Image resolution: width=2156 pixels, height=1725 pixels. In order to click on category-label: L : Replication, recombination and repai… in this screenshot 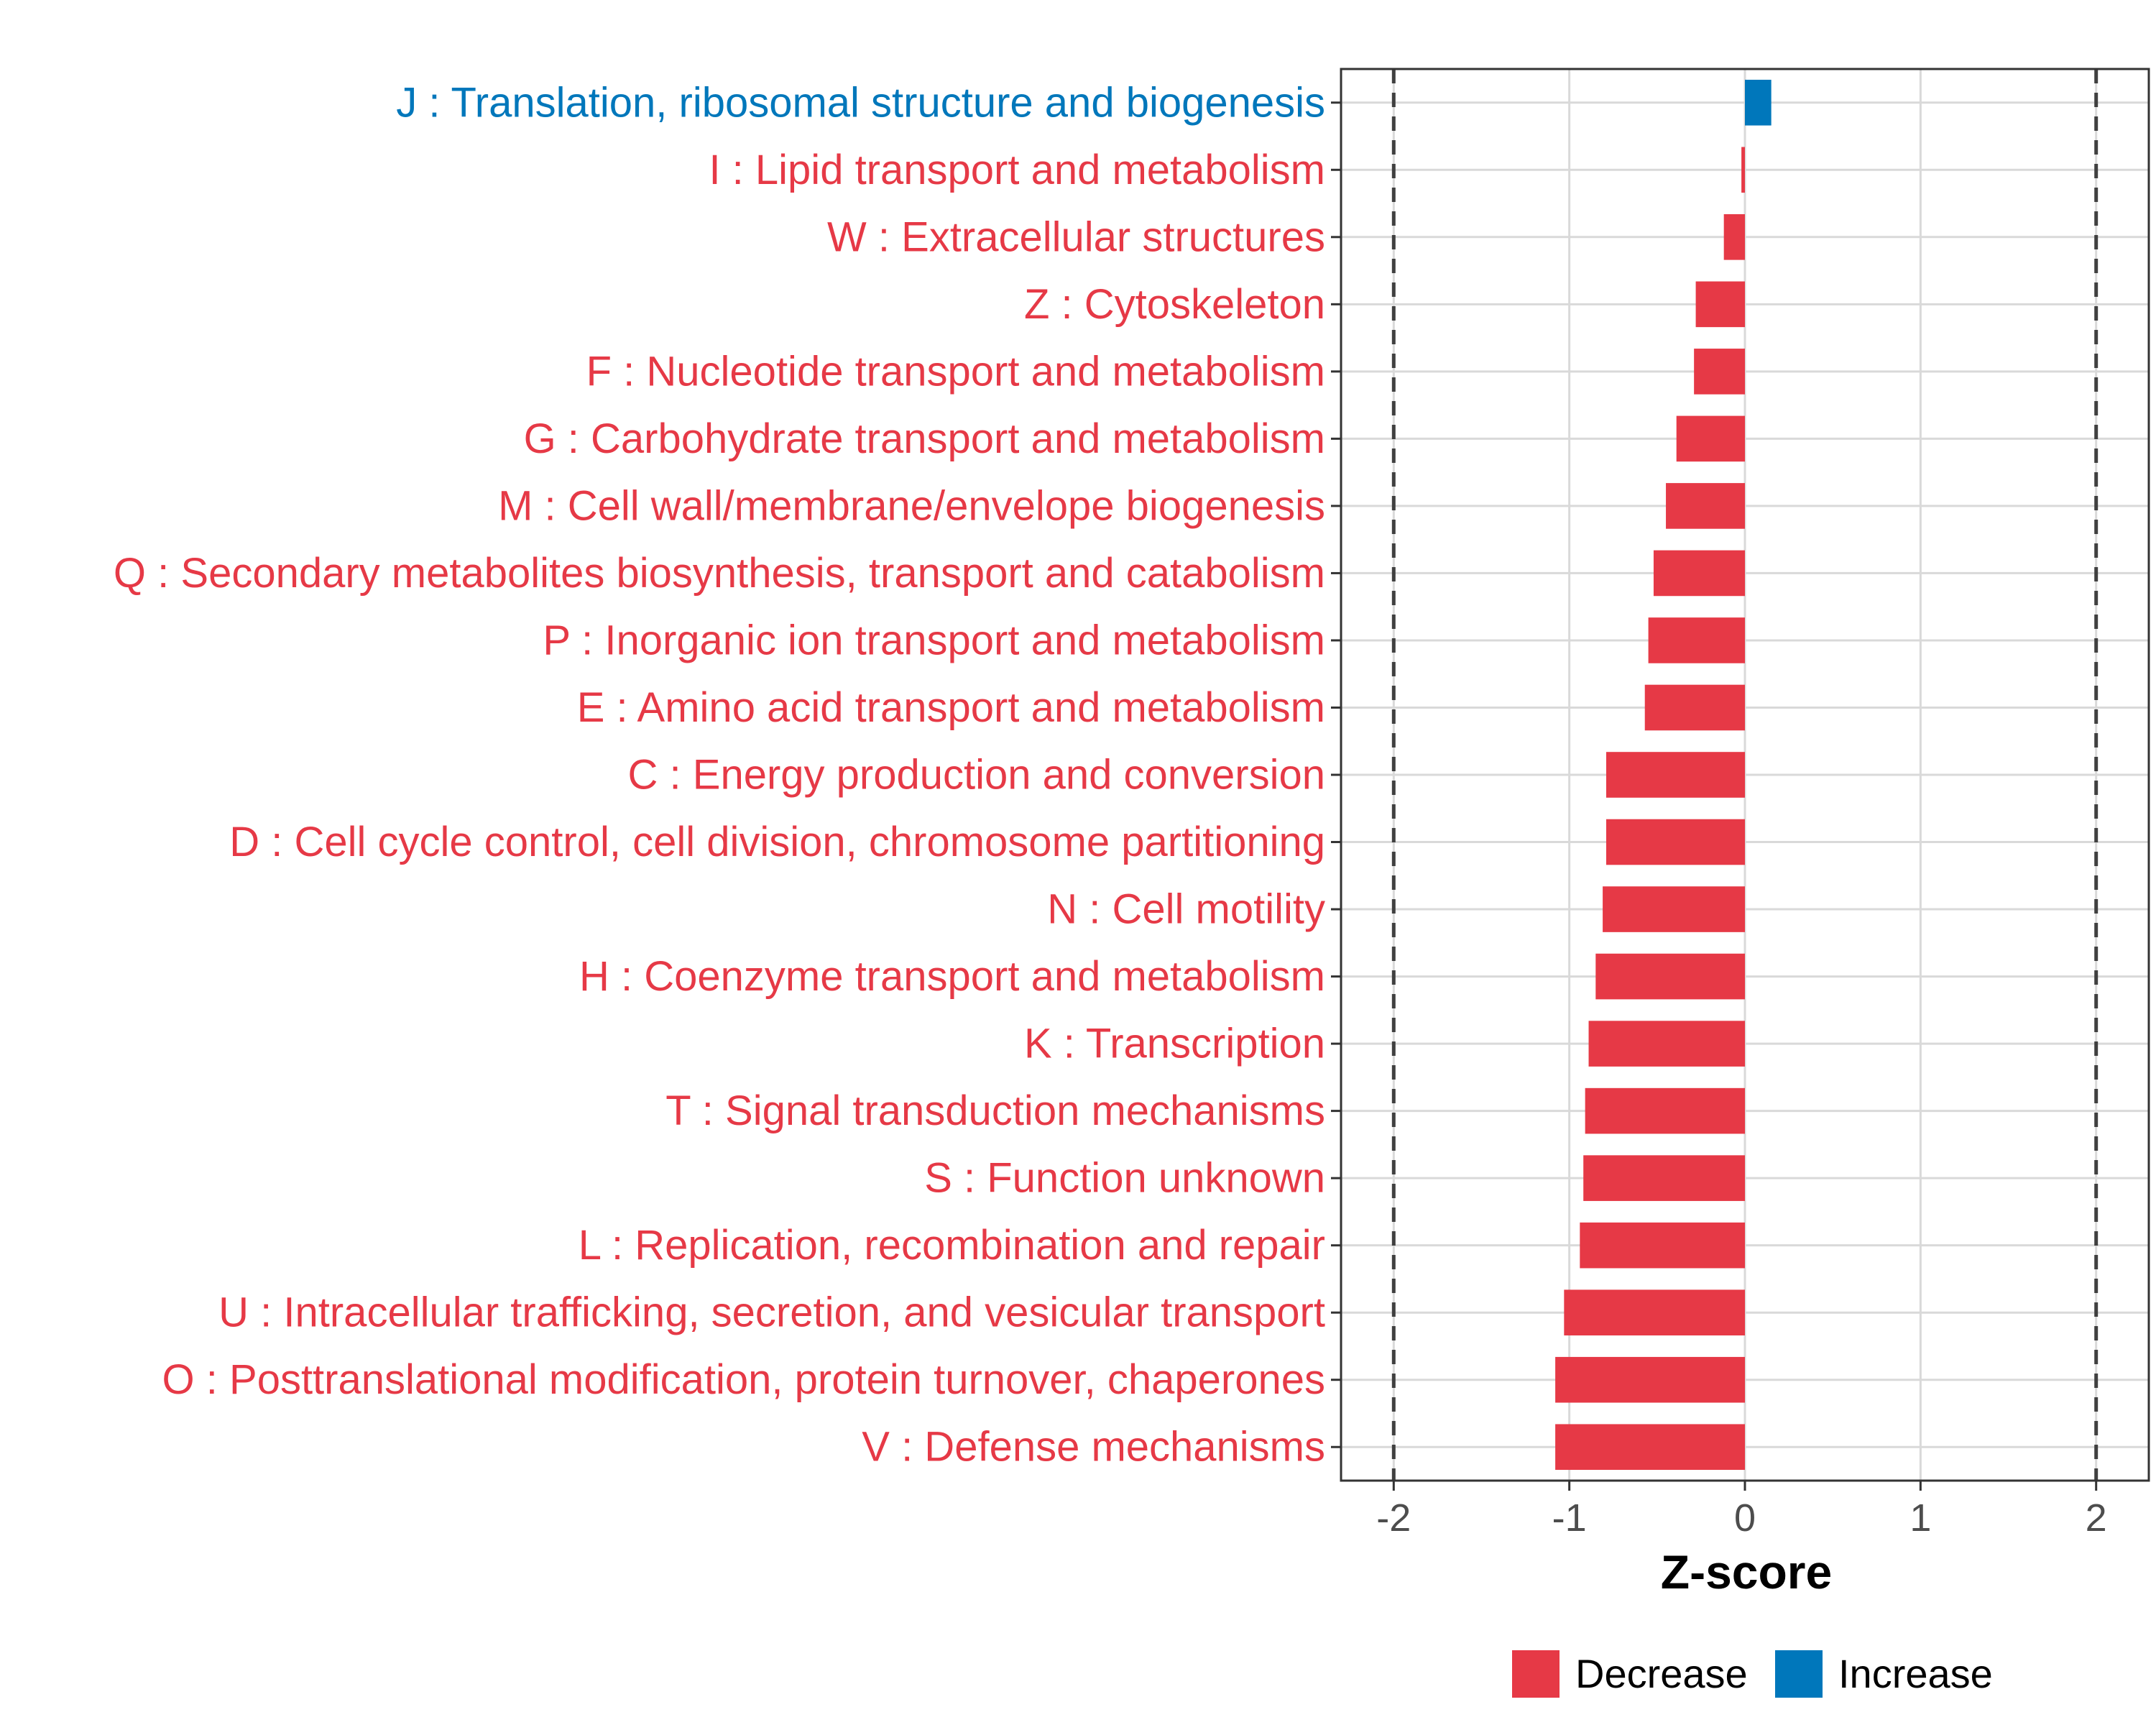, I will do `click(952, 1245)`.